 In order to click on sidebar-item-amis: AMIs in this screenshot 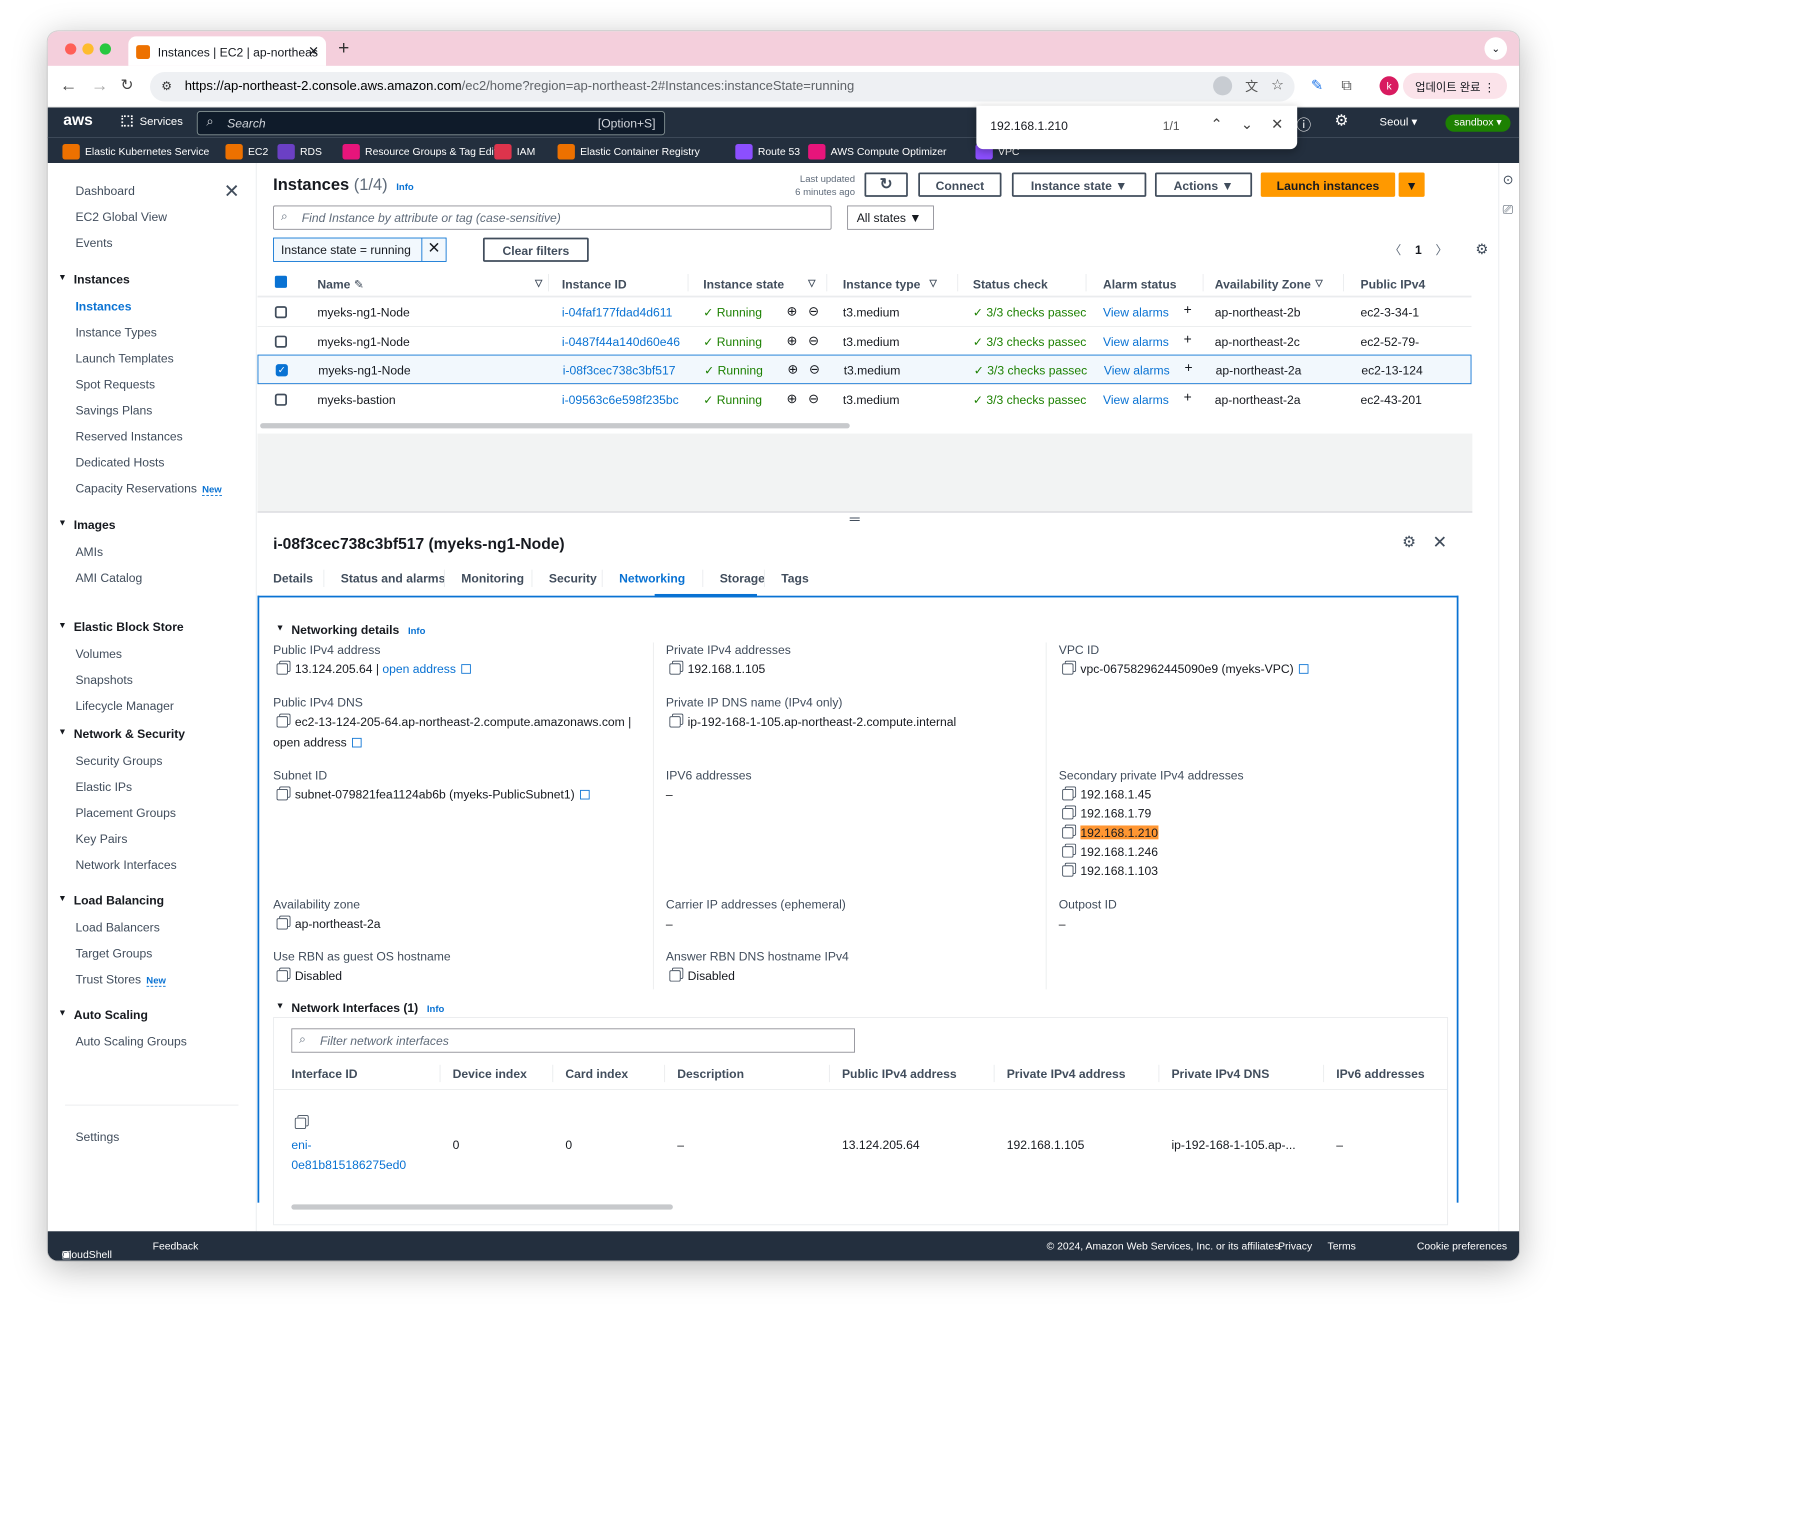, I will do `click(89, 552)`.